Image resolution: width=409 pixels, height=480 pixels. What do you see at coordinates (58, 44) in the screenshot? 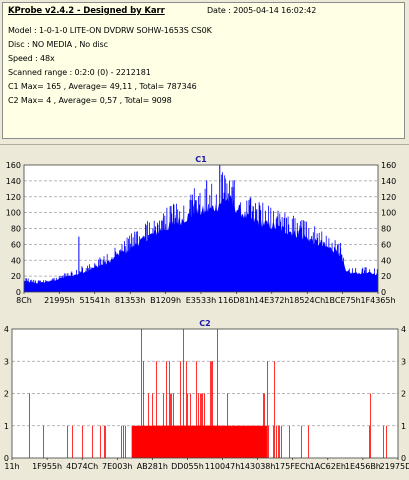
I see `disc-line: Disc : NO MEDIA , No disc` at bounding box center [58, 44].